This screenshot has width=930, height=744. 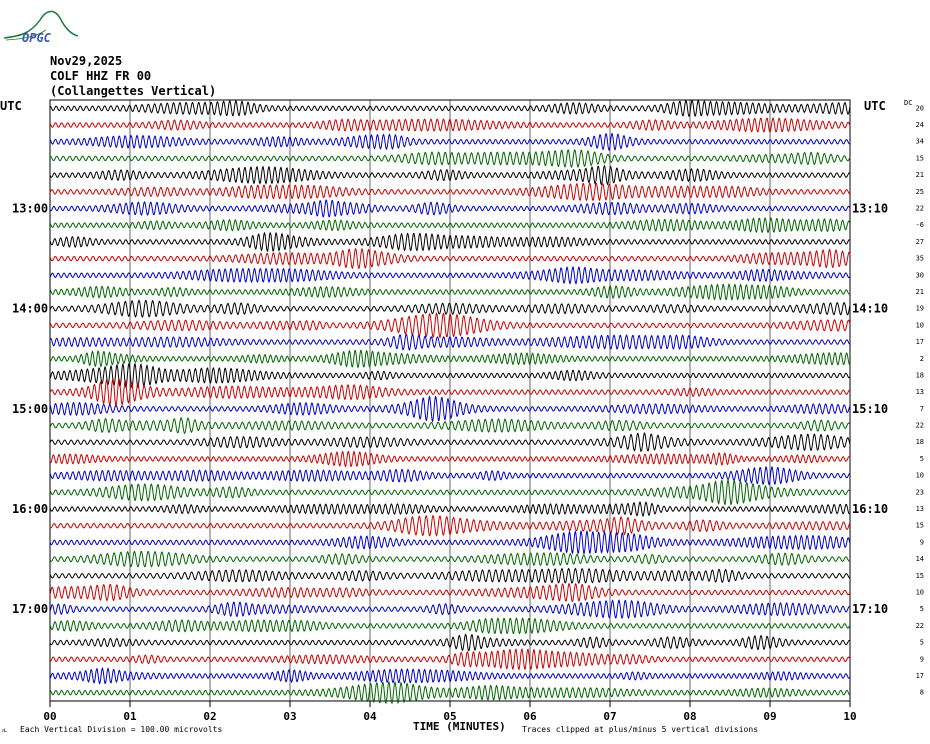 What do you see at coordinates (11, 106) in the screenshot?
I see `left-utc-label: UTC` at bounding box center [11, 106].